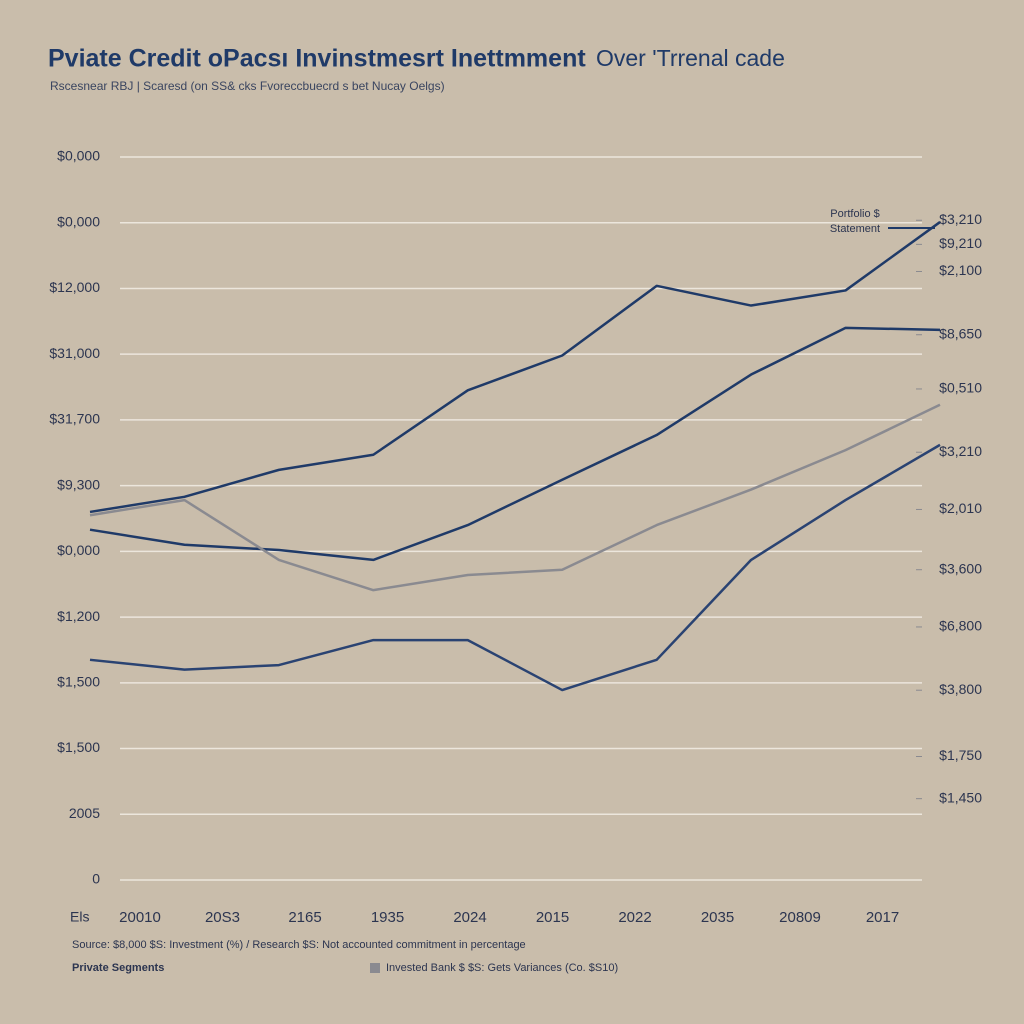 The image size is (1024, 1024). I want to click on y-tick-label: 2005, so click(84, 813).